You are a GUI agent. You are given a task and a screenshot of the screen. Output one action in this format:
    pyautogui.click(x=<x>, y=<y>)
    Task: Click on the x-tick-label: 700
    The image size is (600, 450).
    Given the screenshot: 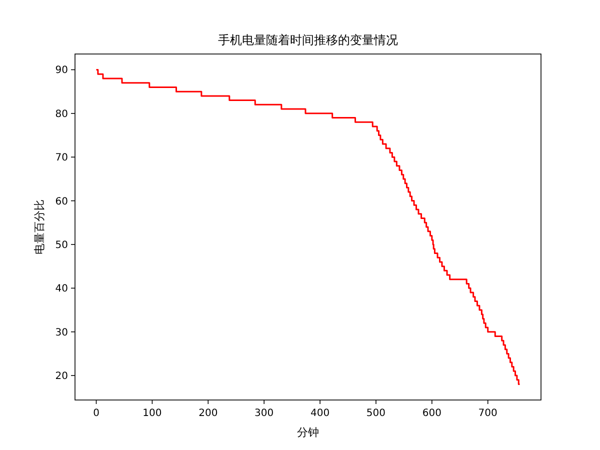 What is the action you would take?
    pyautogui.click(x=488, y=413)
    